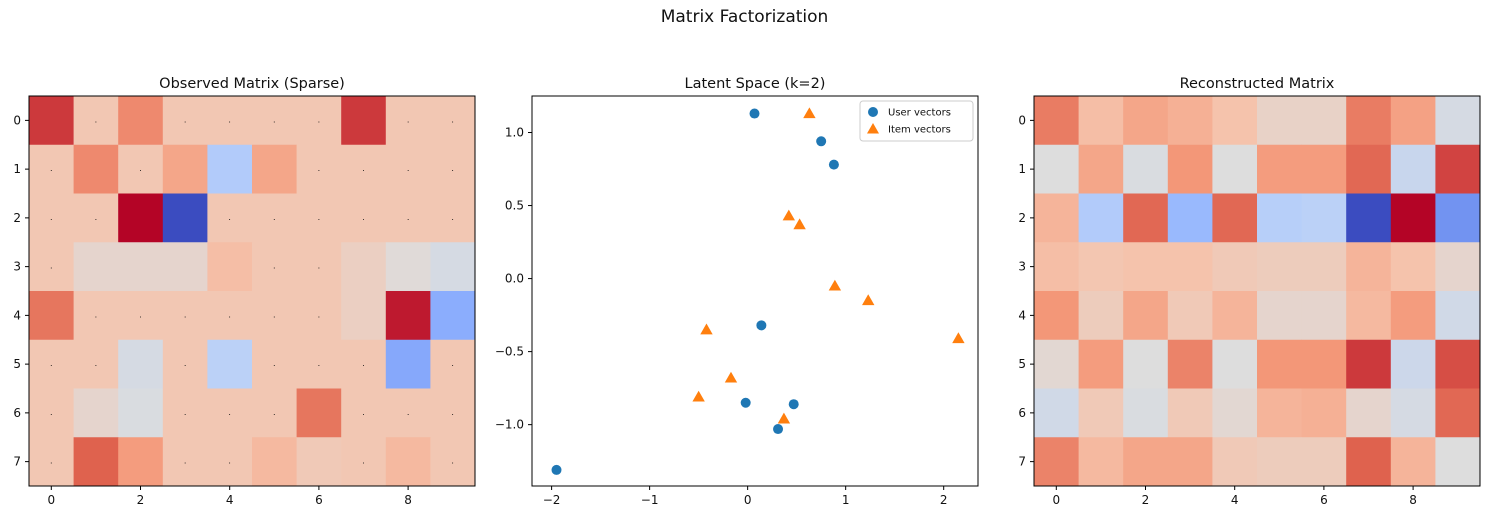  Describe the element at coordinates (1235, 500) in the screenshot. I see `x-tick-label: 4` at that location.